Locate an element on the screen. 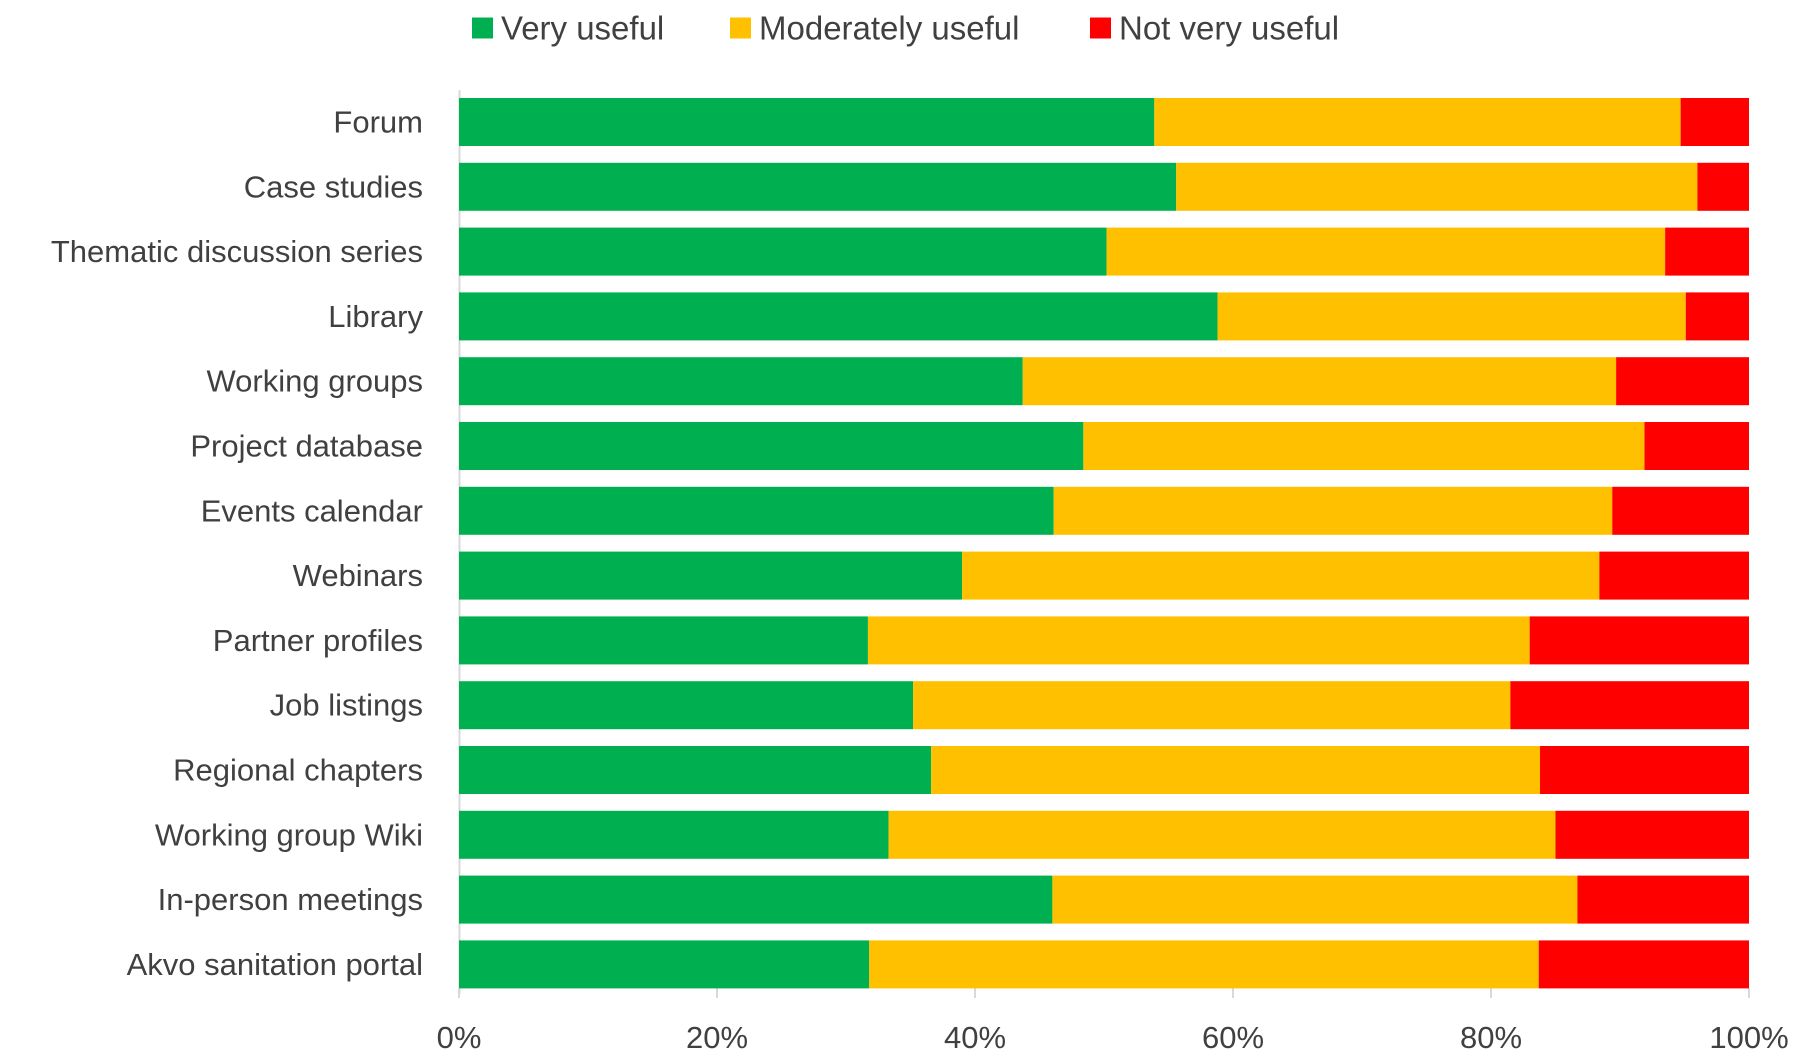 Image resolution: width=1797 pixels, height=1062 pixels. category-label: In-person meetings is located at coordinates (290, 899).